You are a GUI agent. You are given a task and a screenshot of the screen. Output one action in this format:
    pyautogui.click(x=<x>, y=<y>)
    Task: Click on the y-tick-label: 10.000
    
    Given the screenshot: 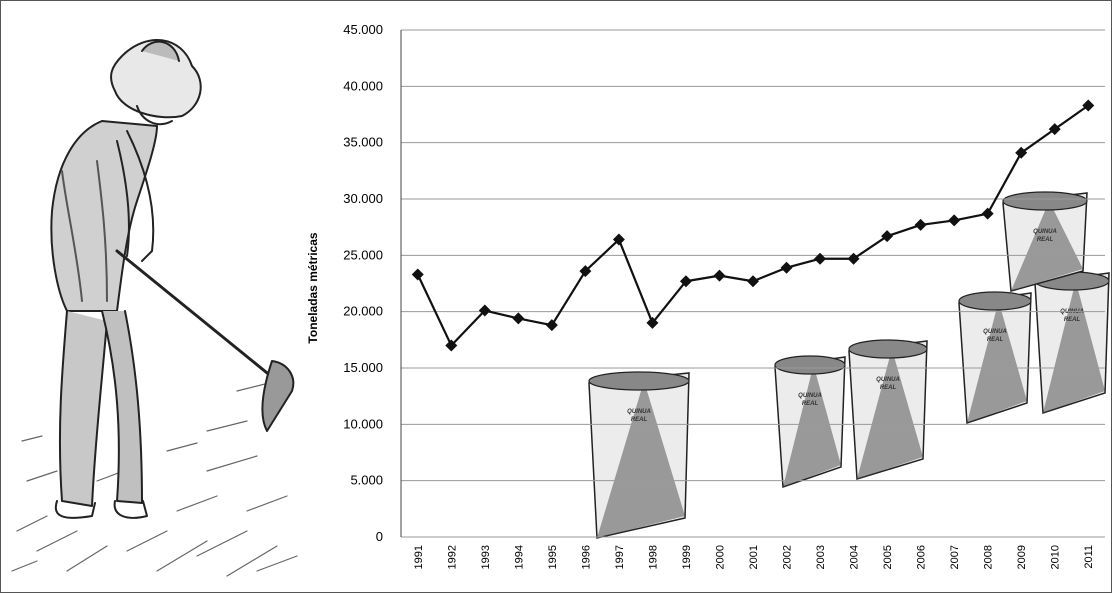 What is the action you would take?
    pyautogui.click(x=363, y=423)
    